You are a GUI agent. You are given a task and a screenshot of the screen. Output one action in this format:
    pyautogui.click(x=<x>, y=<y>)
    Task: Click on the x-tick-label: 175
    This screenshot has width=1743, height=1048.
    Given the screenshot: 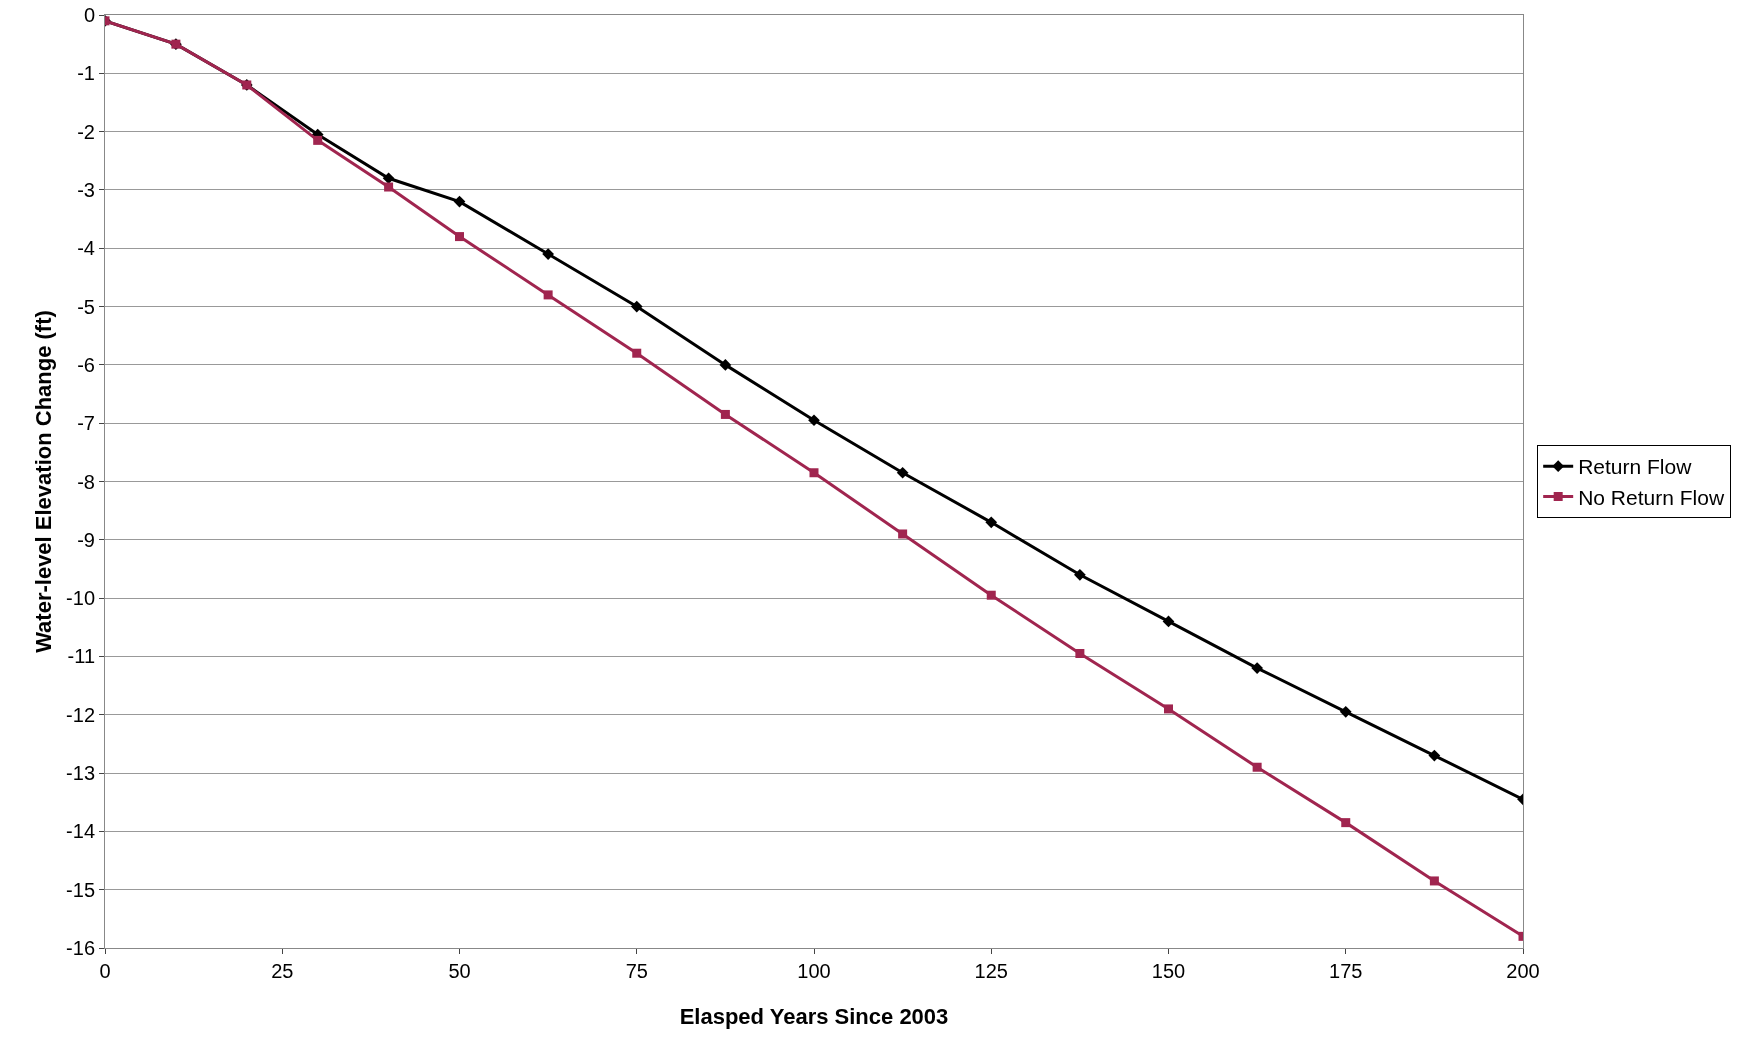 What is the action you would take?
    pyautogui.click(x=1346, y=971)
    